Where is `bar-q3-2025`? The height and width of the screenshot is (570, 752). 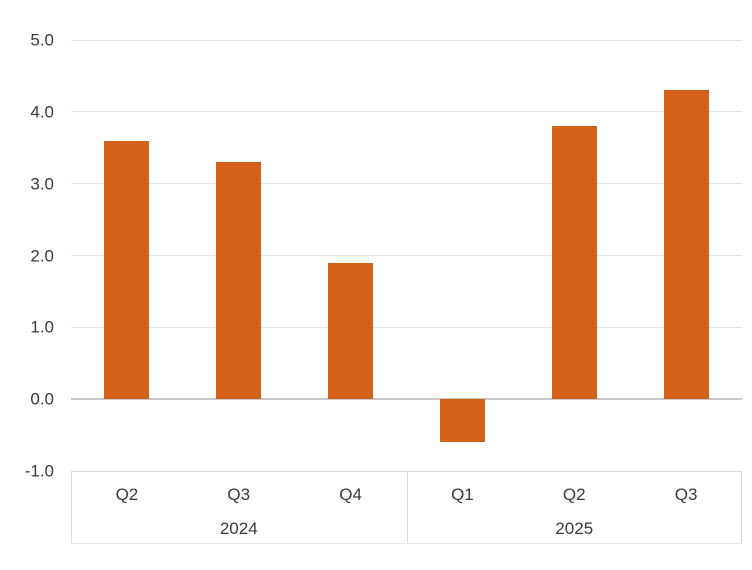 bar-q3-2025 is located at coordinates (686, 245).